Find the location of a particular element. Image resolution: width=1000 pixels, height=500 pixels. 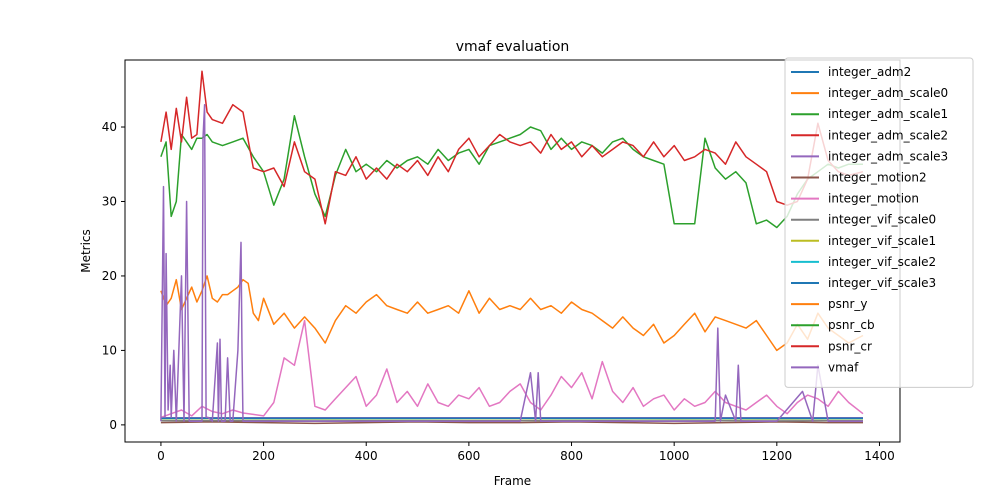

x-tick-label: 1400 is located at coordinates (879, 456).